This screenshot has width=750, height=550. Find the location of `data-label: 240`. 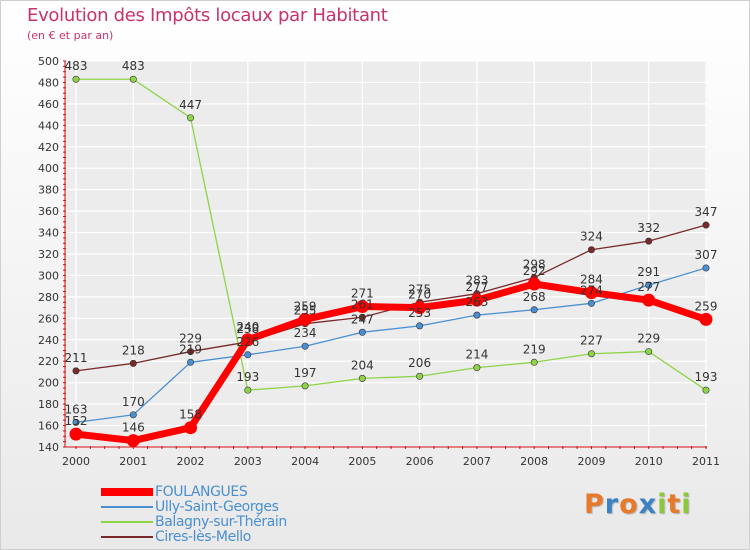

data-label: 240 is located at coordinates (247, 327).